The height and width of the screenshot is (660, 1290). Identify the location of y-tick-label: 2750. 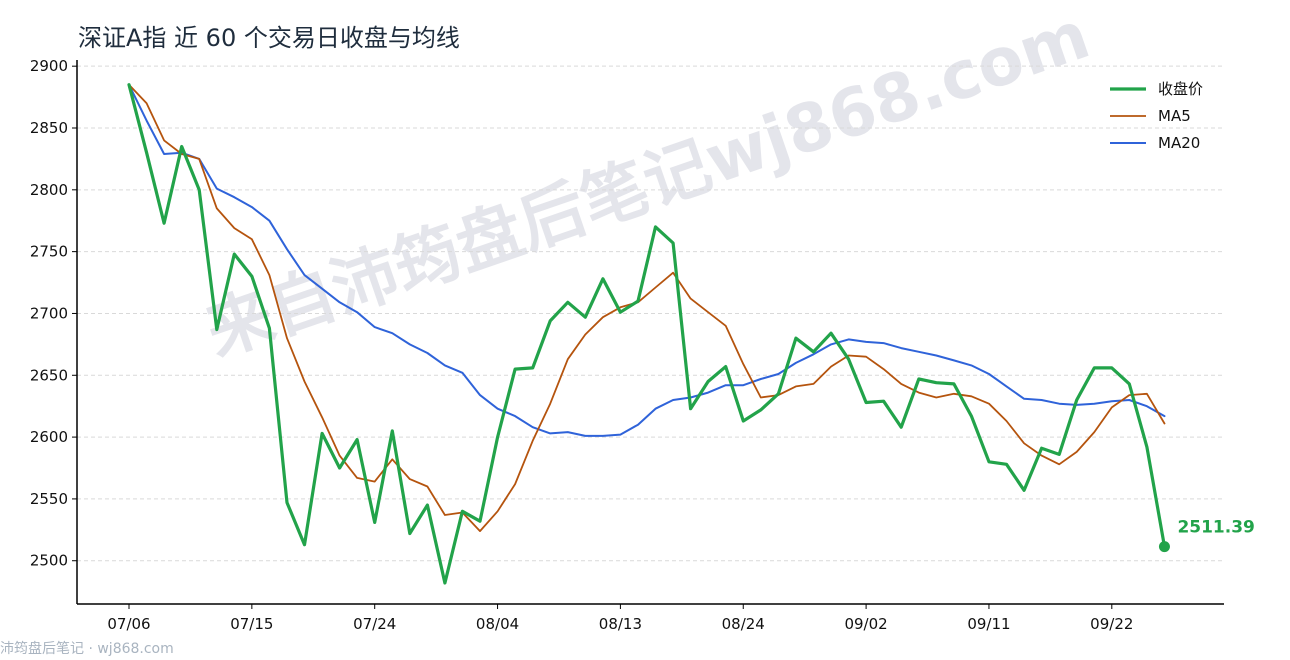
(49, 252).